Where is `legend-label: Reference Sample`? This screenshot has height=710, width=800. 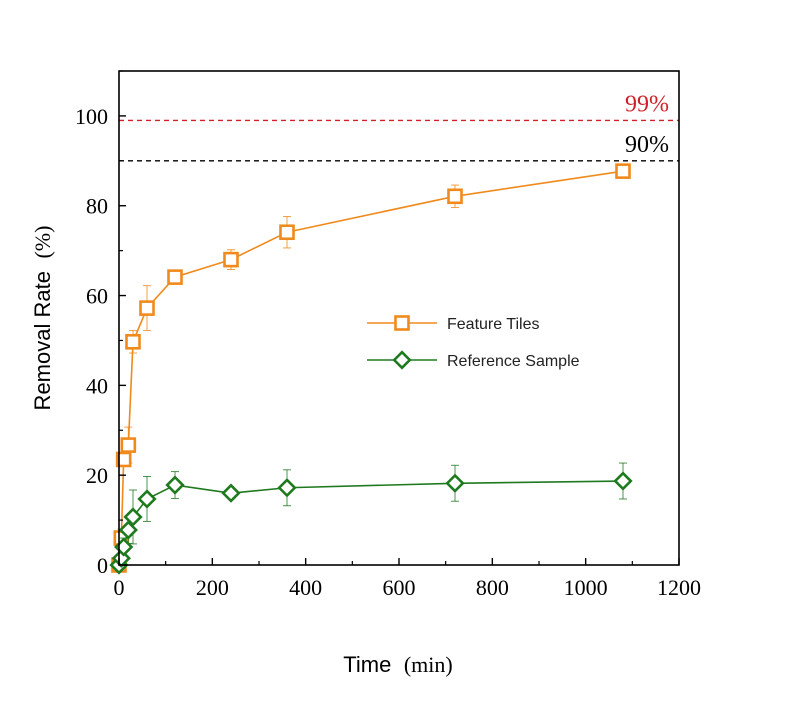
legend-label: Reference Sample is located at coordinates (513, 361).